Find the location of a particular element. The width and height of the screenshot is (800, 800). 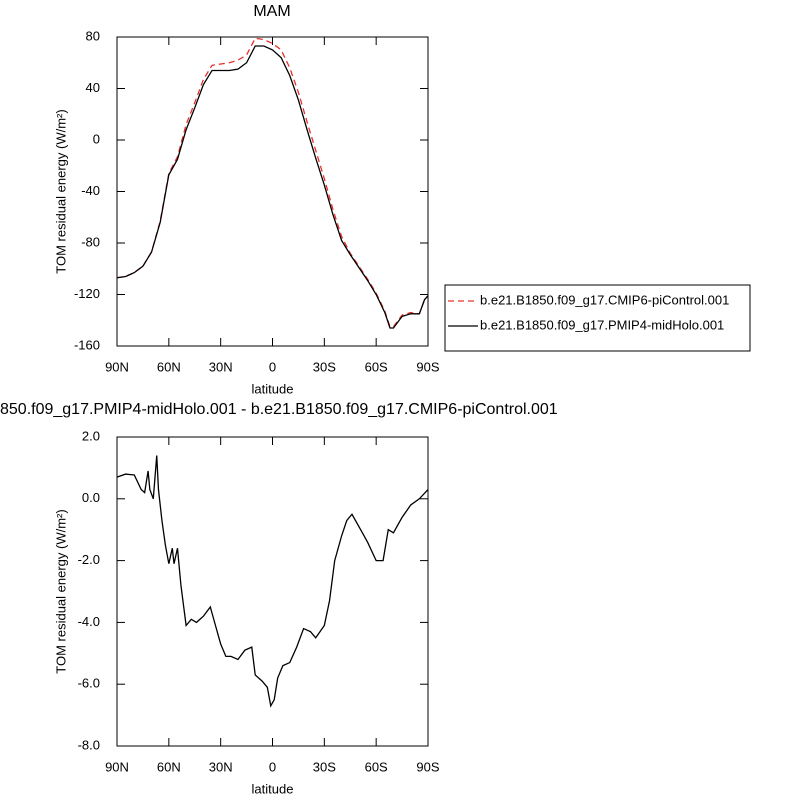

y-tick-label: -2.0 is located at coordinates (89, 559).